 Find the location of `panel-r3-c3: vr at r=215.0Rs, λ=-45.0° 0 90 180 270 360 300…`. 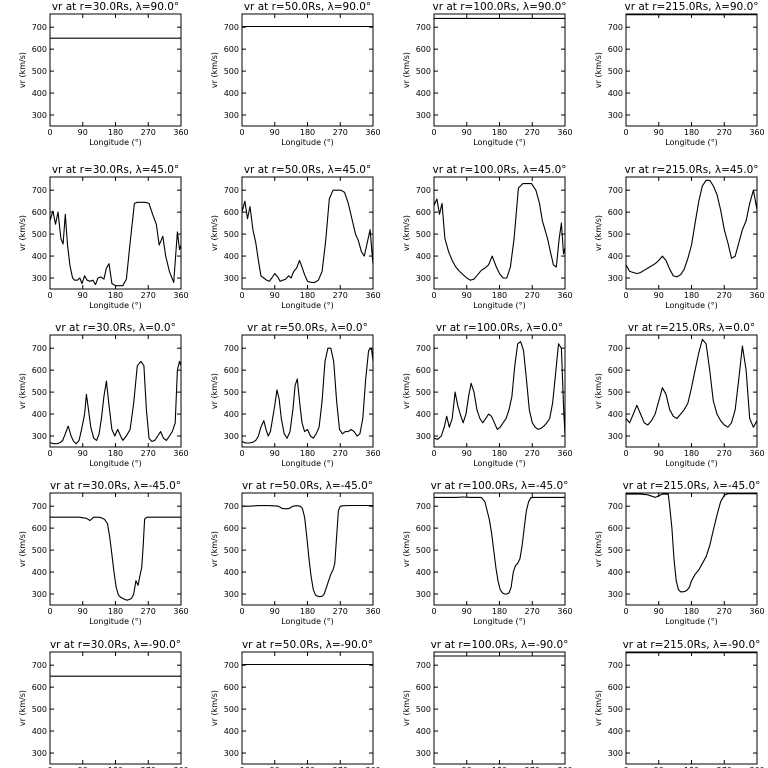

panel-r3-c3: vr at r=215.0Rs, λ=-45.0° 0 90 180 270 360 300… is located at coordinates (679, 553).